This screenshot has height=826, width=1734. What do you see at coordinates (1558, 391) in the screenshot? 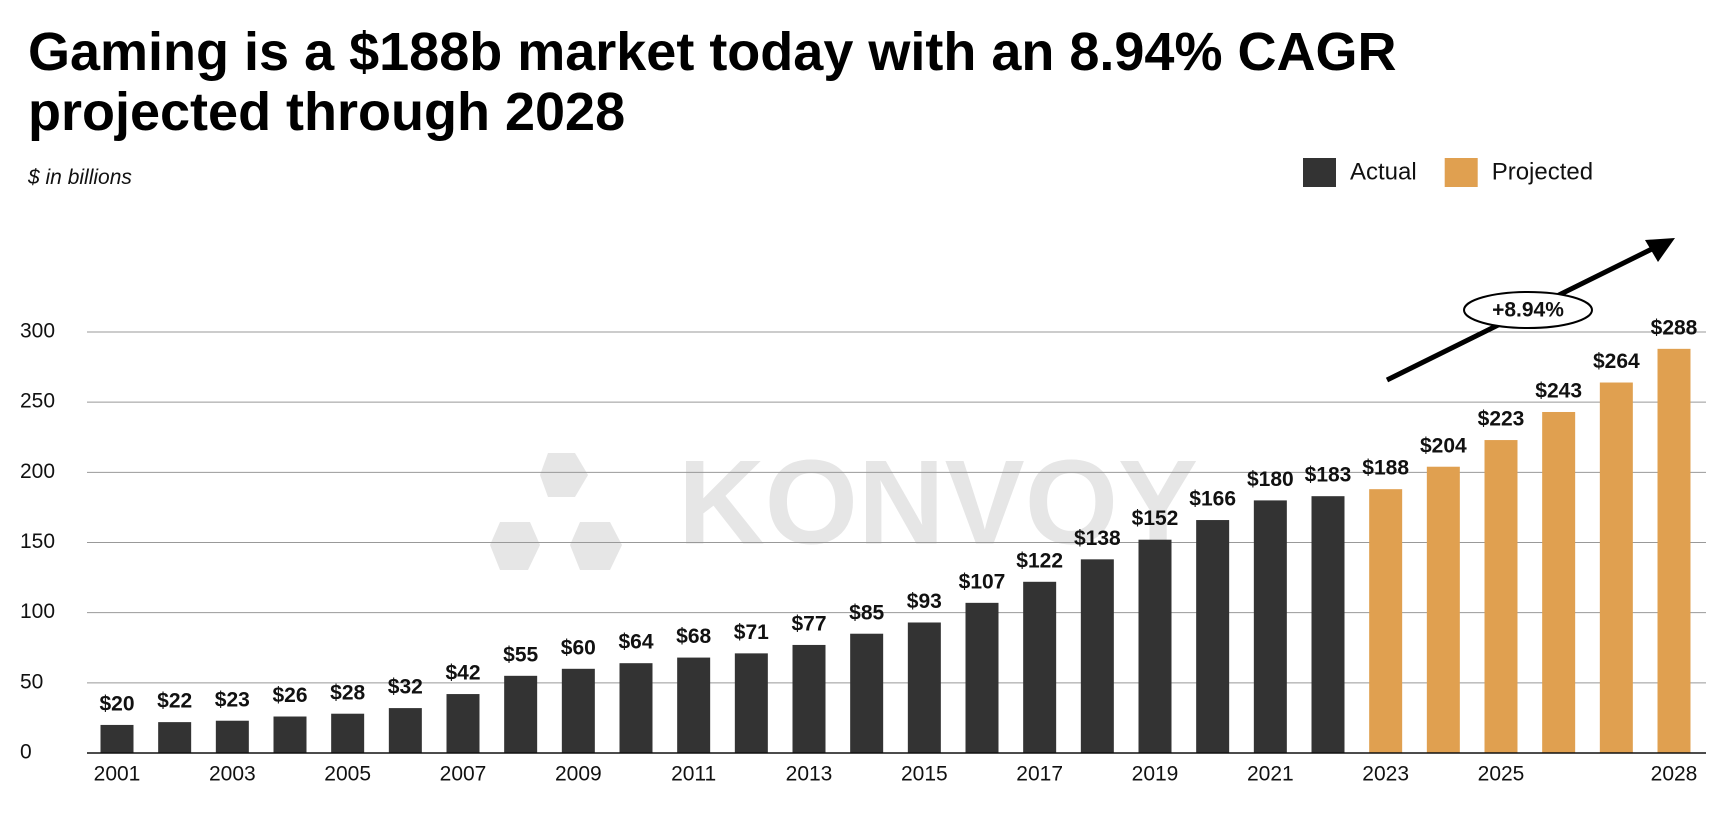
I see `value-label: $243` at bounding box center [1558, 391].